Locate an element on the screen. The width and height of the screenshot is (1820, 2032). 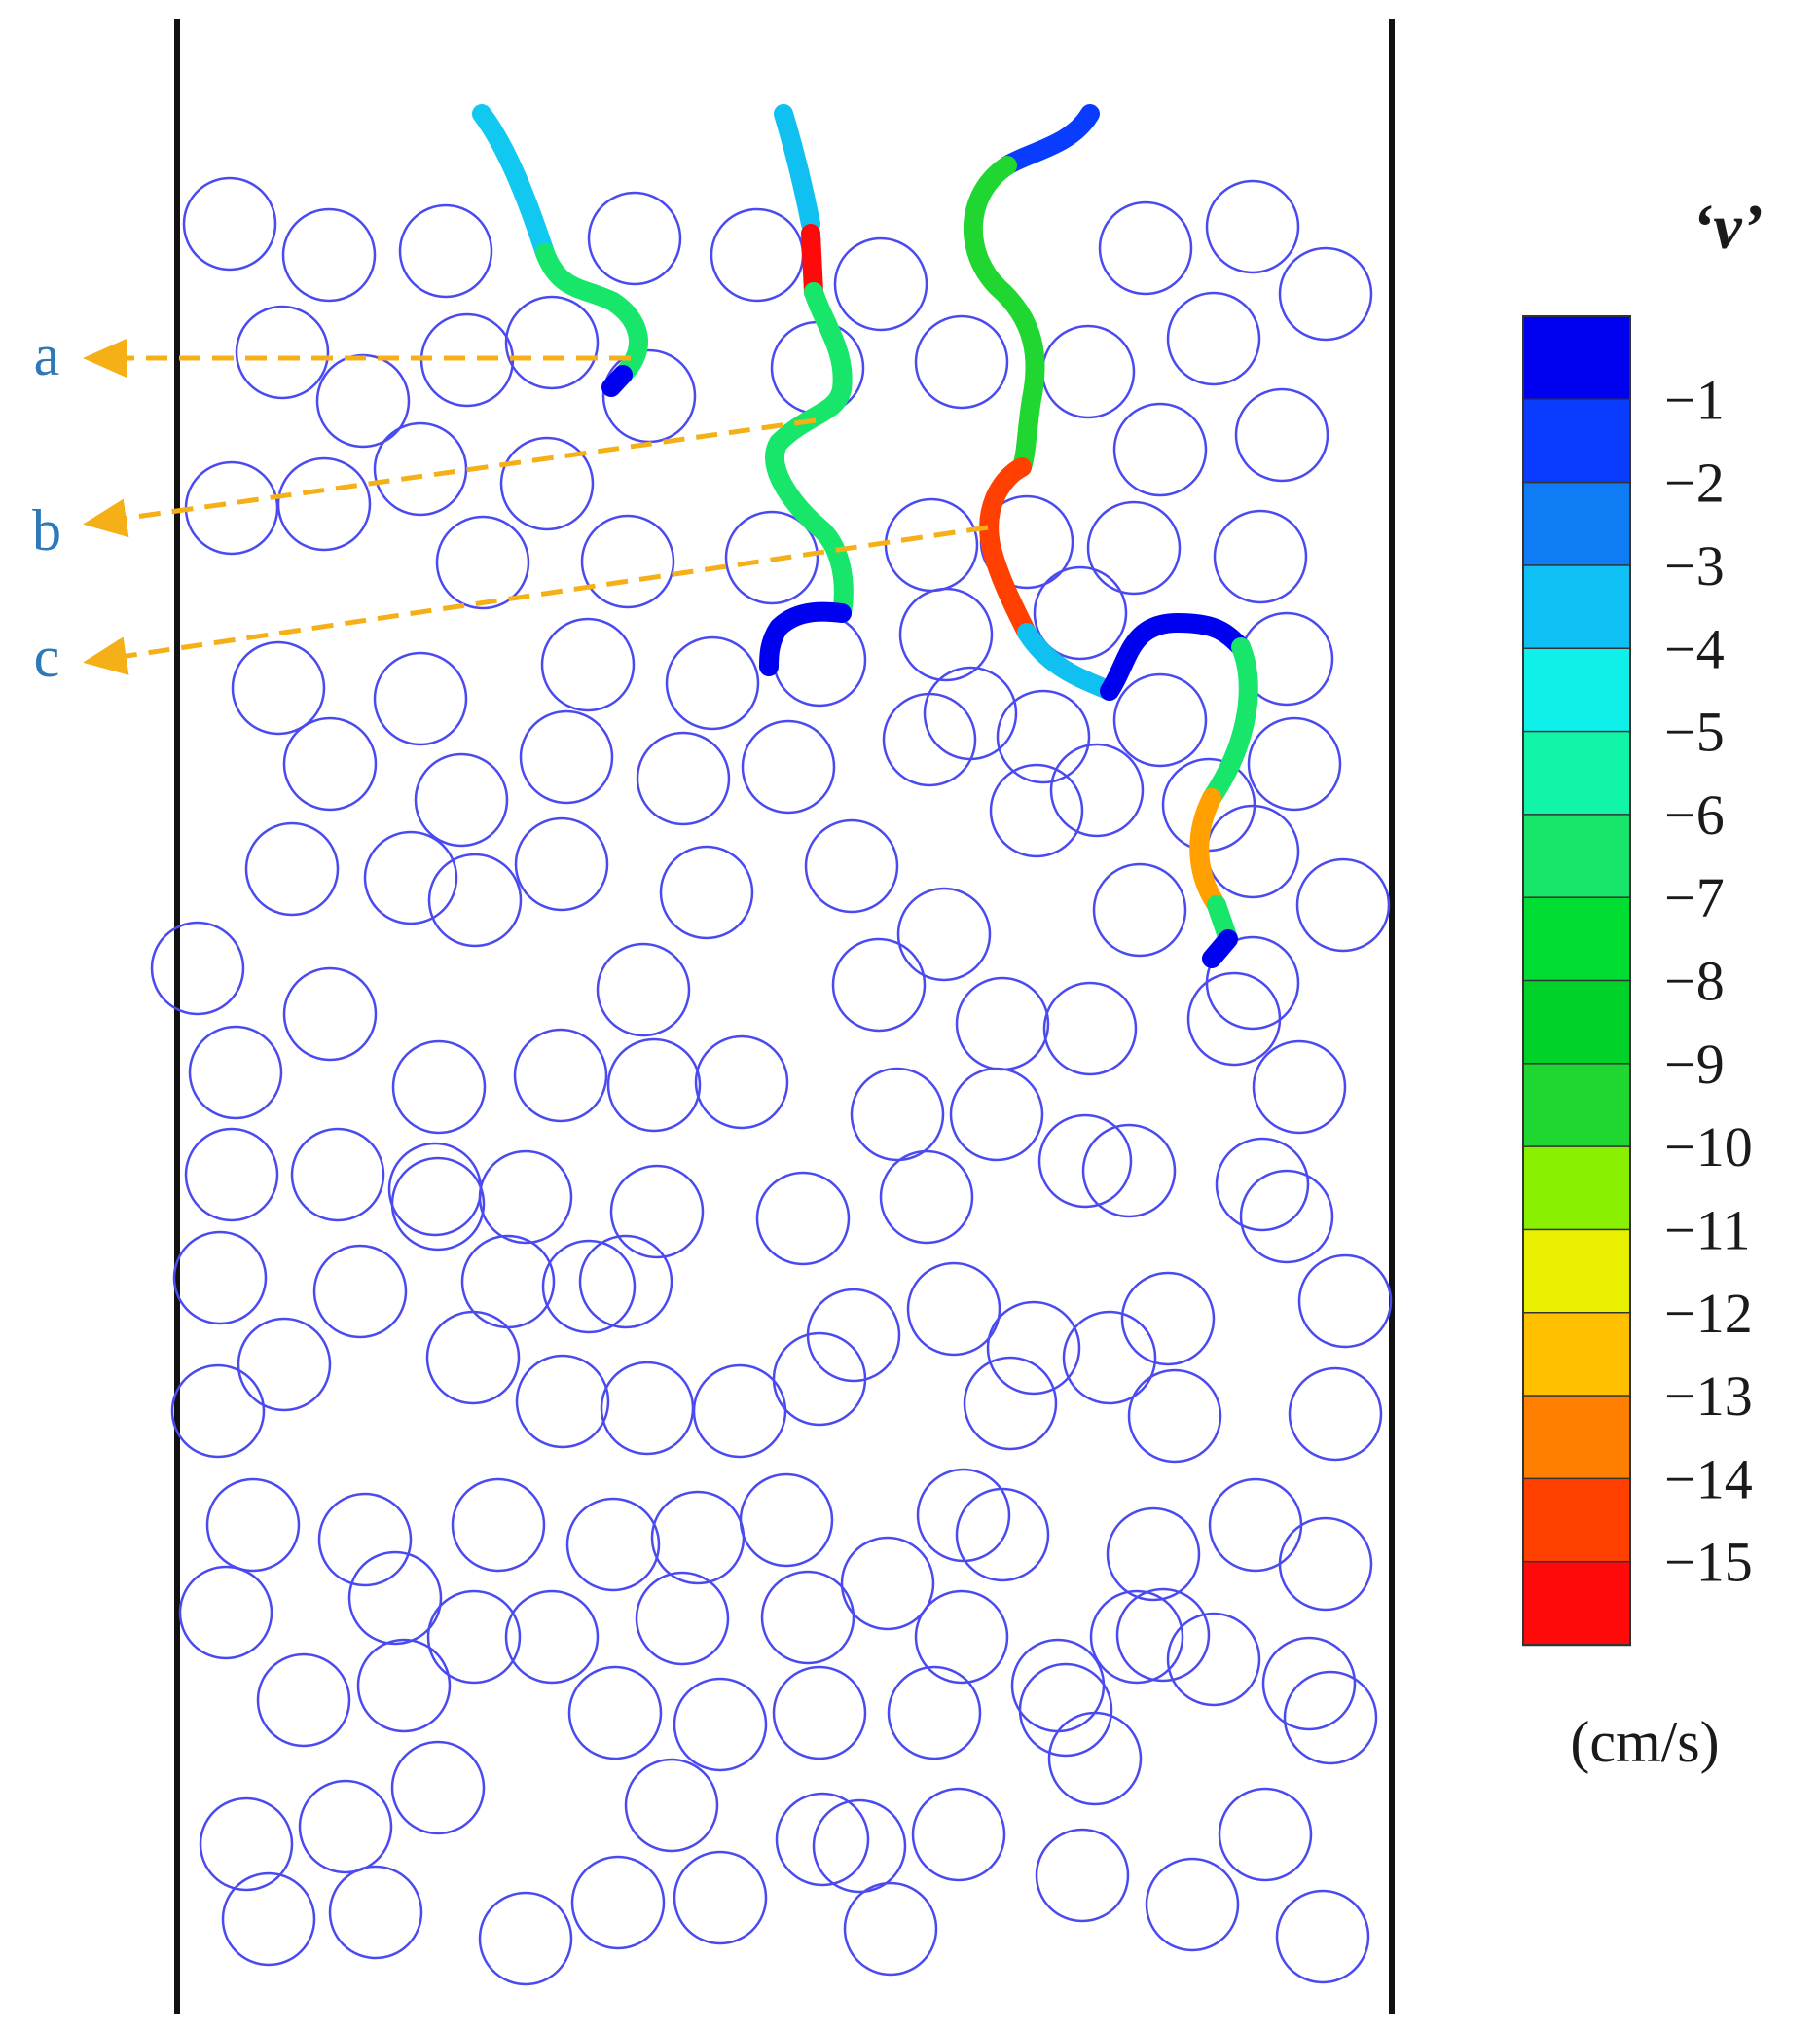
colorbar-tick-label: −7 is located at coordinates (1694, 897).